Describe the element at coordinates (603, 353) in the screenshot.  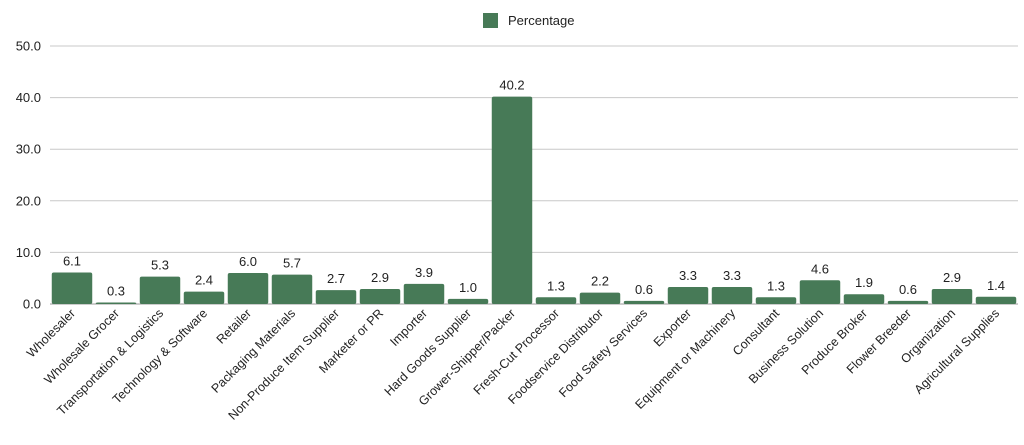
I see `x-tick-label: Food Safety Services` at that location.